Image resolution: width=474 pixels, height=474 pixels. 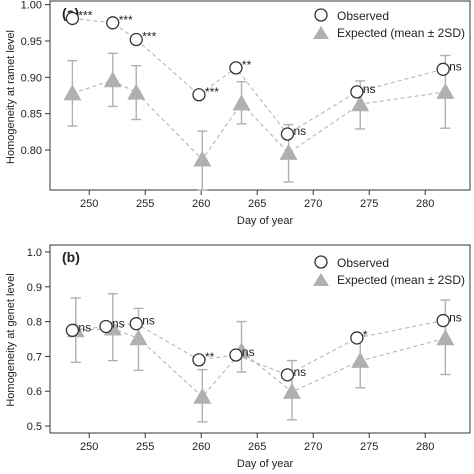 What do you see at coordinates (34, 323) in the screenshot?
I see `y-tick-label: 0.8` at bounding box center [34, 323].